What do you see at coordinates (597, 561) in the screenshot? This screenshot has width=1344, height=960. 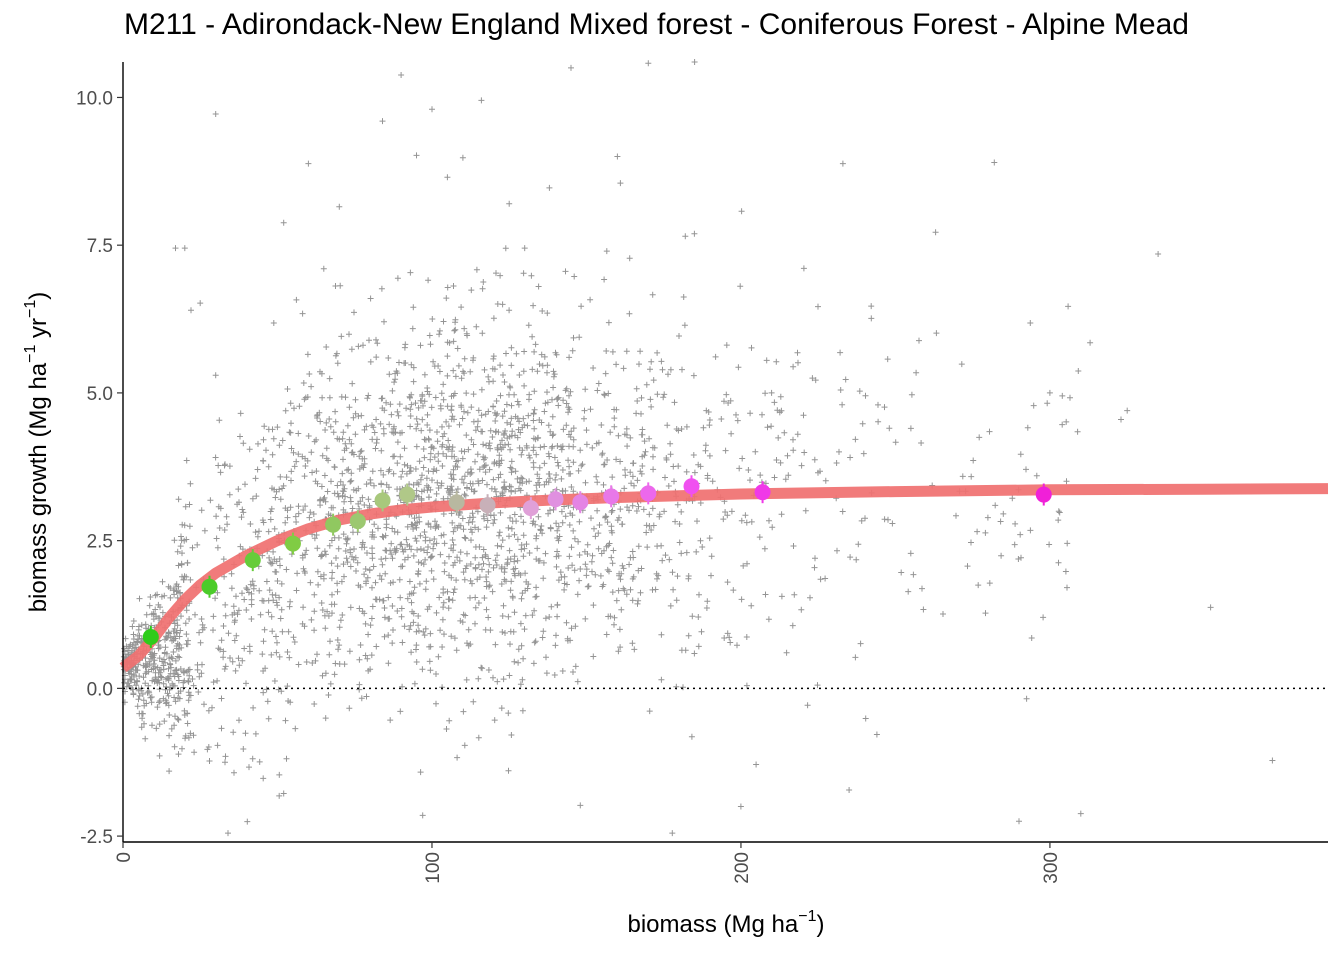 I see `binned-means` at bounding box center [597, 561].